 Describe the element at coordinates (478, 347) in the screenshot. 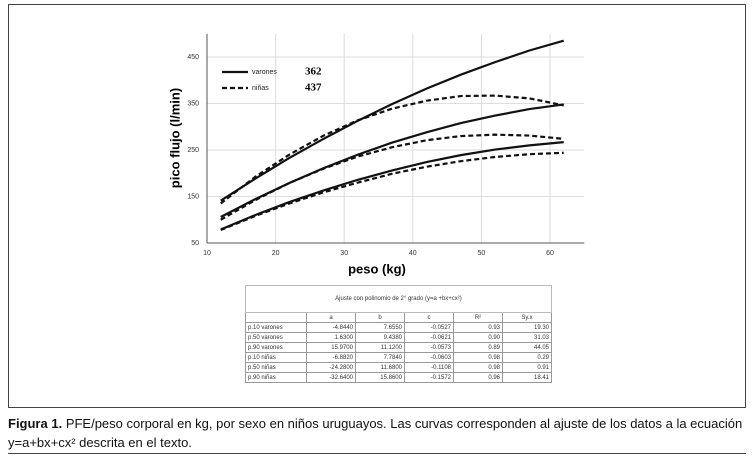

I see `table-cell: 0.89` at that location.